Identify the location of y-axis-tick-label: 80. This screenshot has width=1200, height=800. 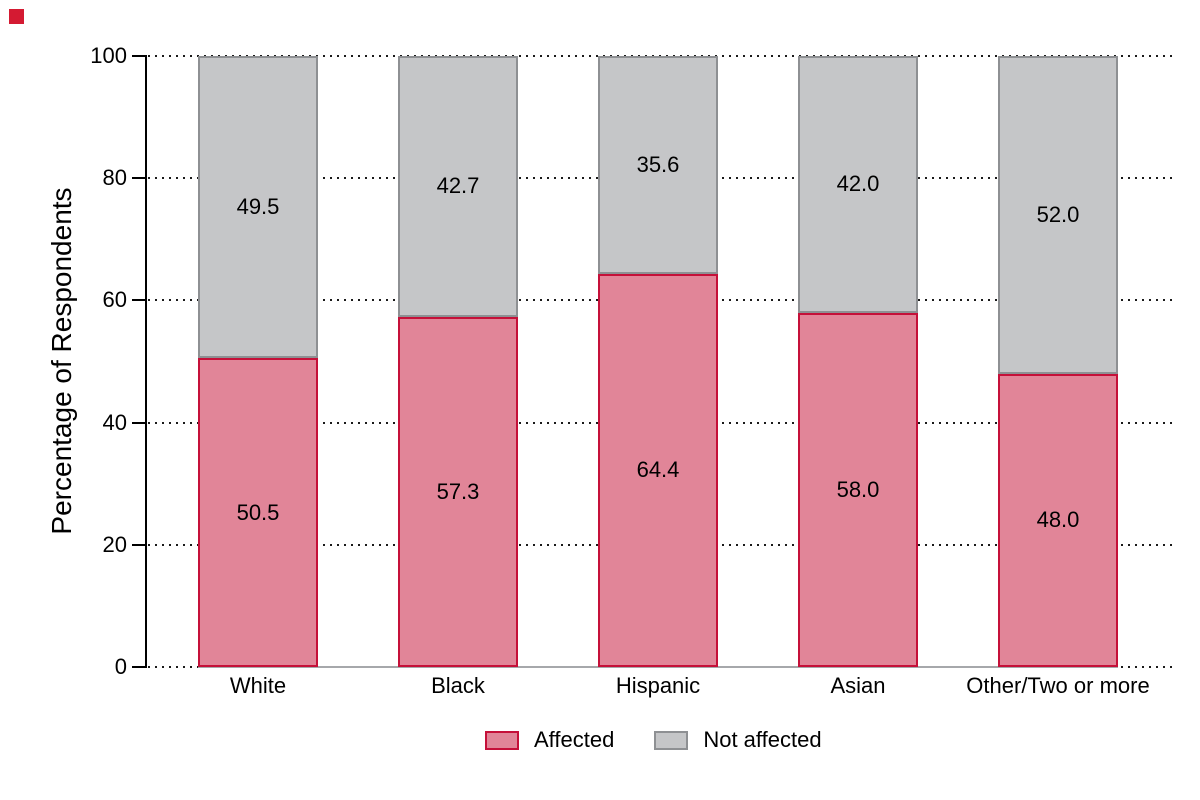
(114, 178).